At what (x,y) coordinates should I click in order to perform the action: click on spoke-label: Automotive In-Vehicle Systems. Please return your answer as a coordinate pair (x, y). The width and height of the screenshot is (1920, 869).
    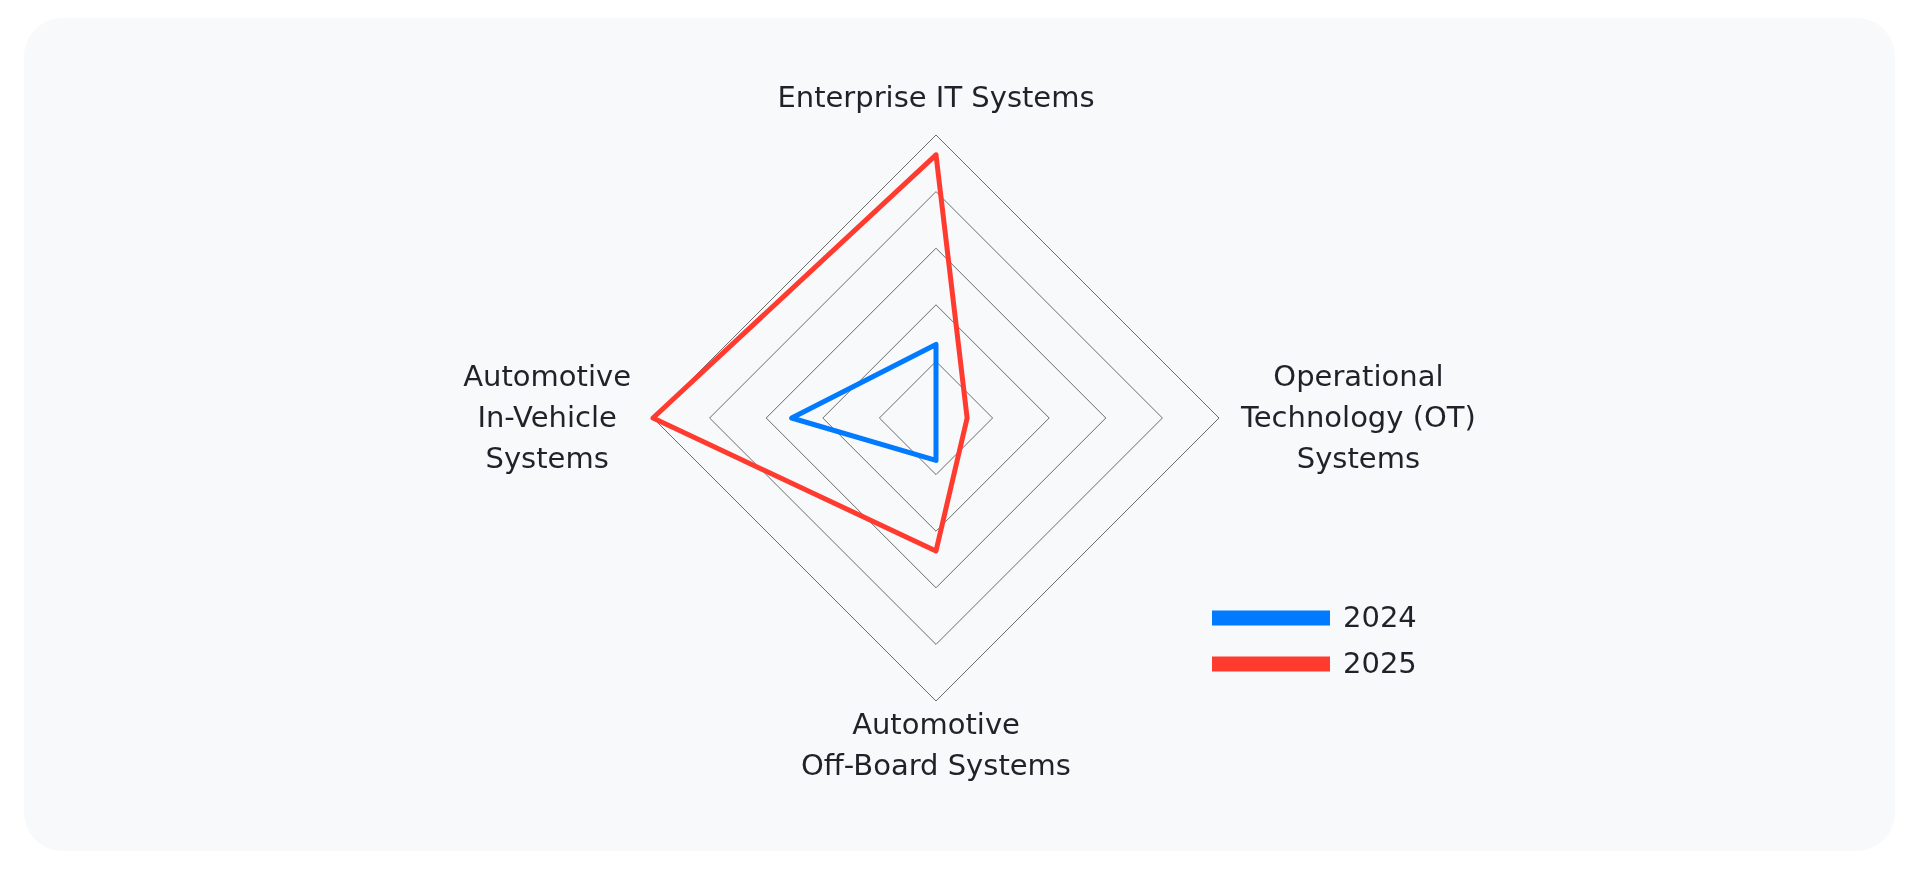
    Looking at the image, I should click on (547, 417).